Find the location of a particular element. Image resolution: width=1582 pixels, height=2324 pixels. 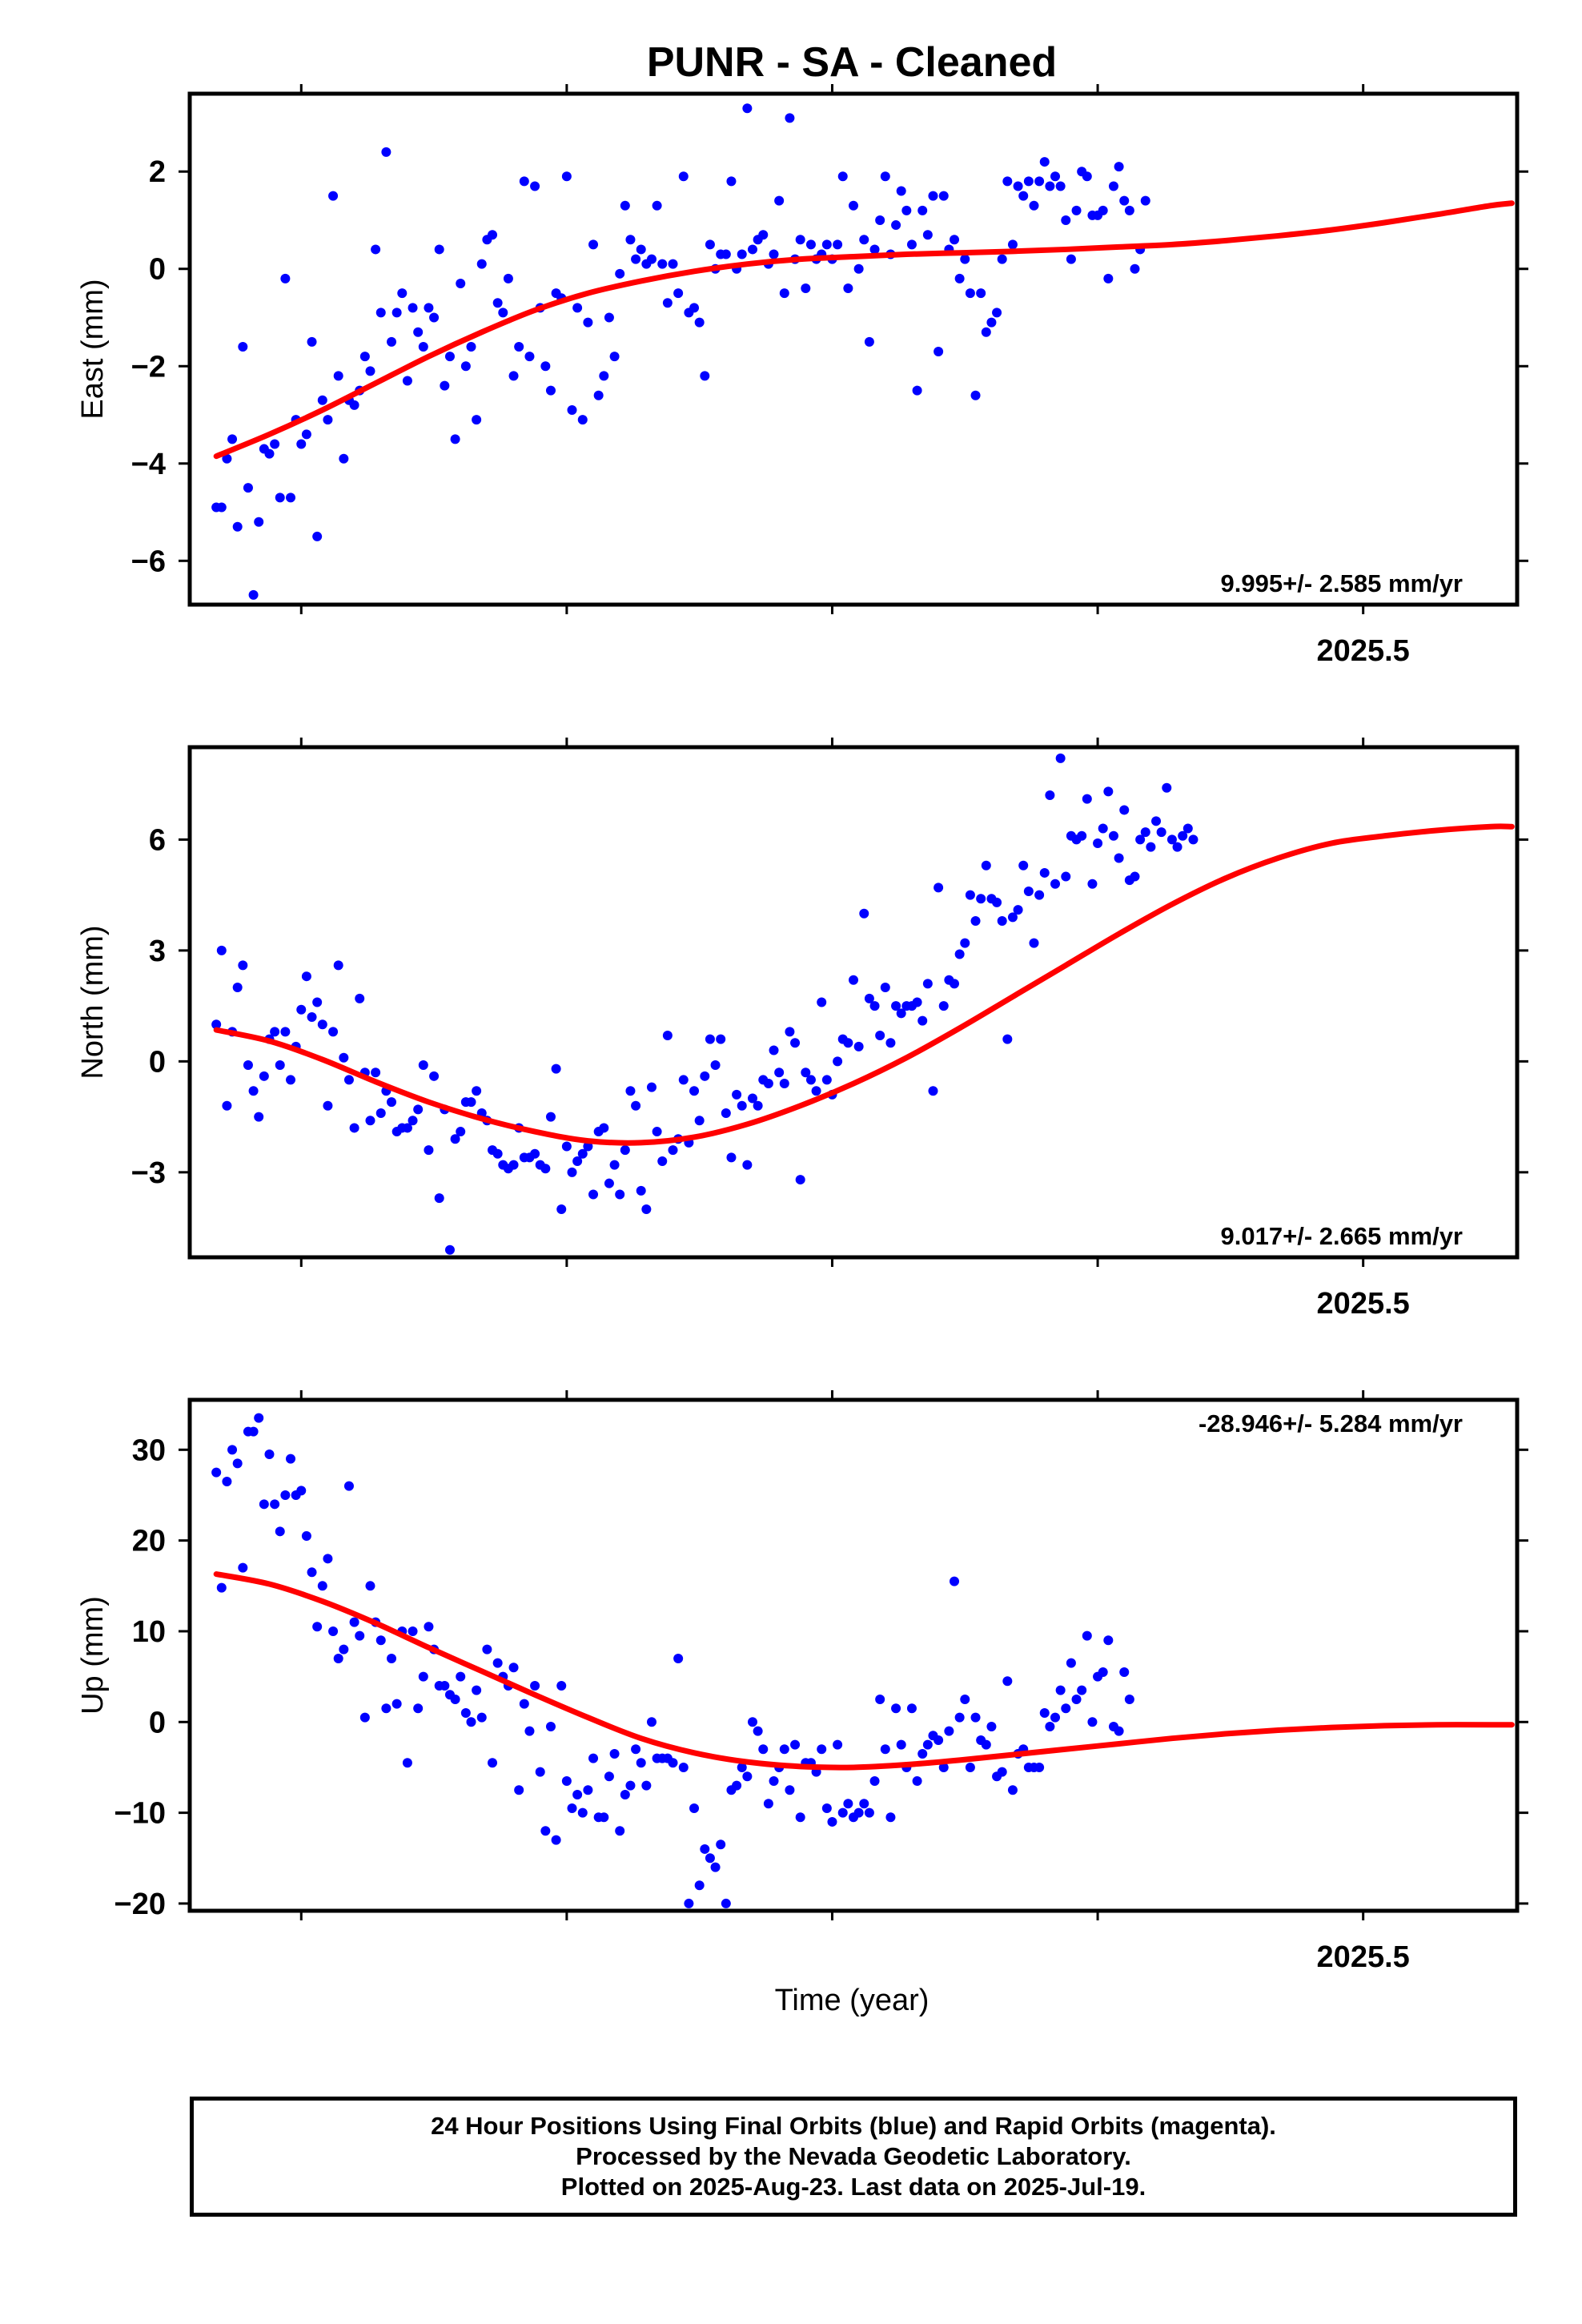

y-axis-label: East (mm) is located at coordinates (93, 349).